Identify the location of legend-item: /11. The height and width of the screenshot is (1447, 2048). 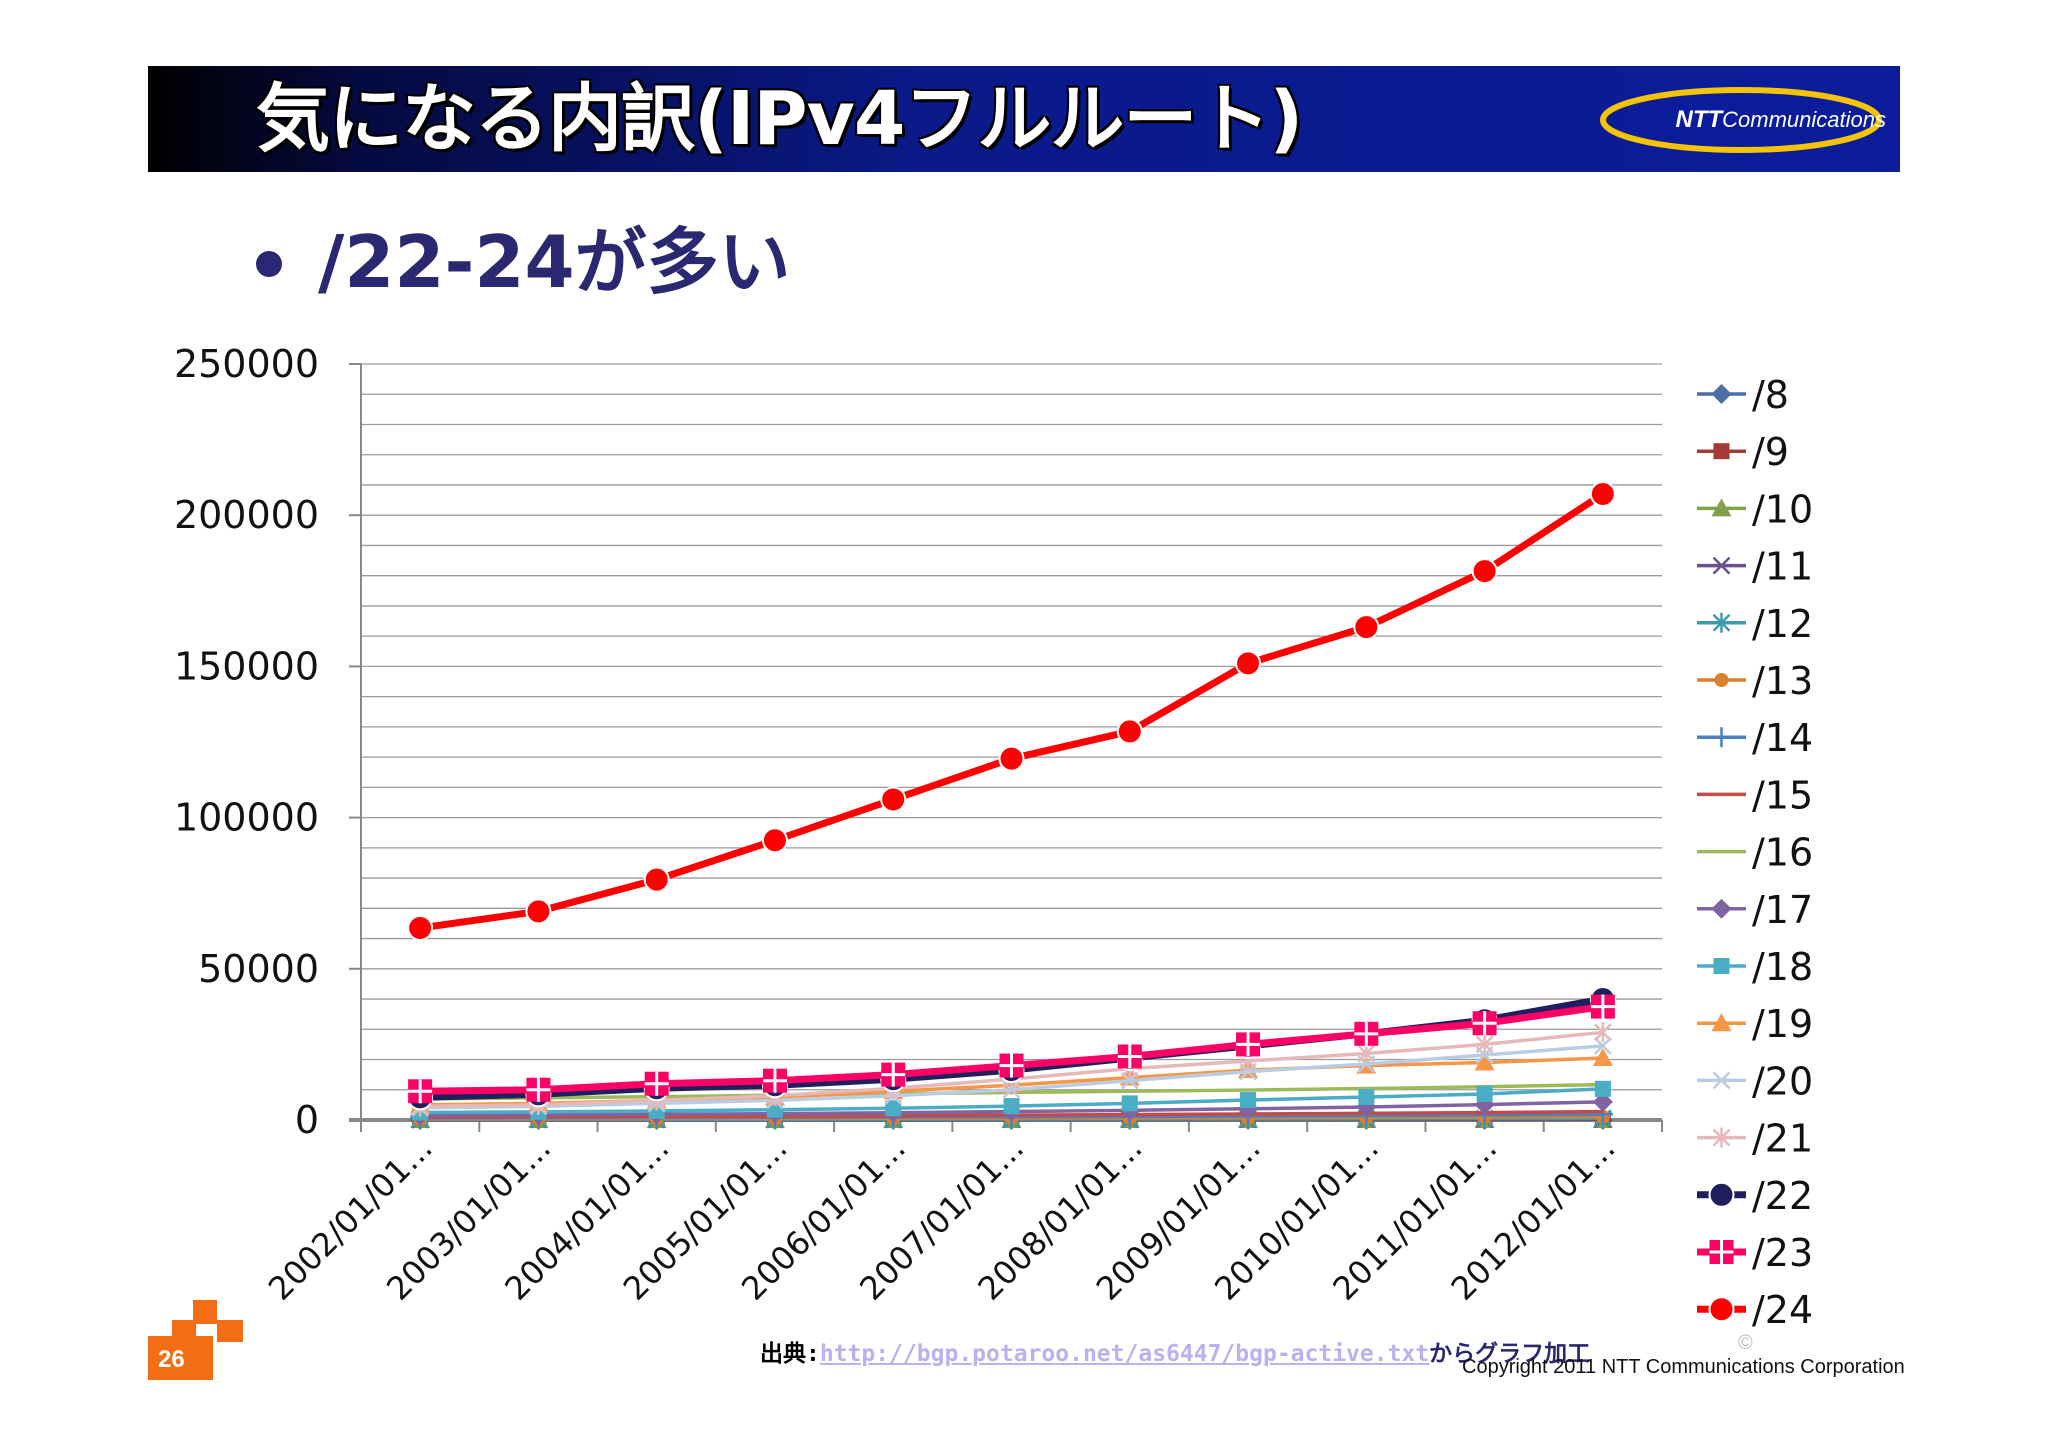
(1755, 567).